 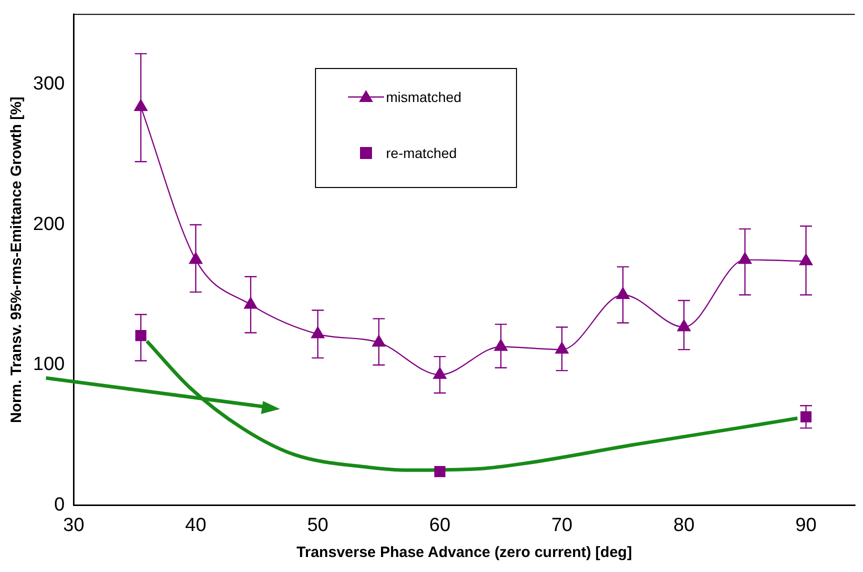 I want to click on x-tick-label: 50, so click(x=317, y=525).